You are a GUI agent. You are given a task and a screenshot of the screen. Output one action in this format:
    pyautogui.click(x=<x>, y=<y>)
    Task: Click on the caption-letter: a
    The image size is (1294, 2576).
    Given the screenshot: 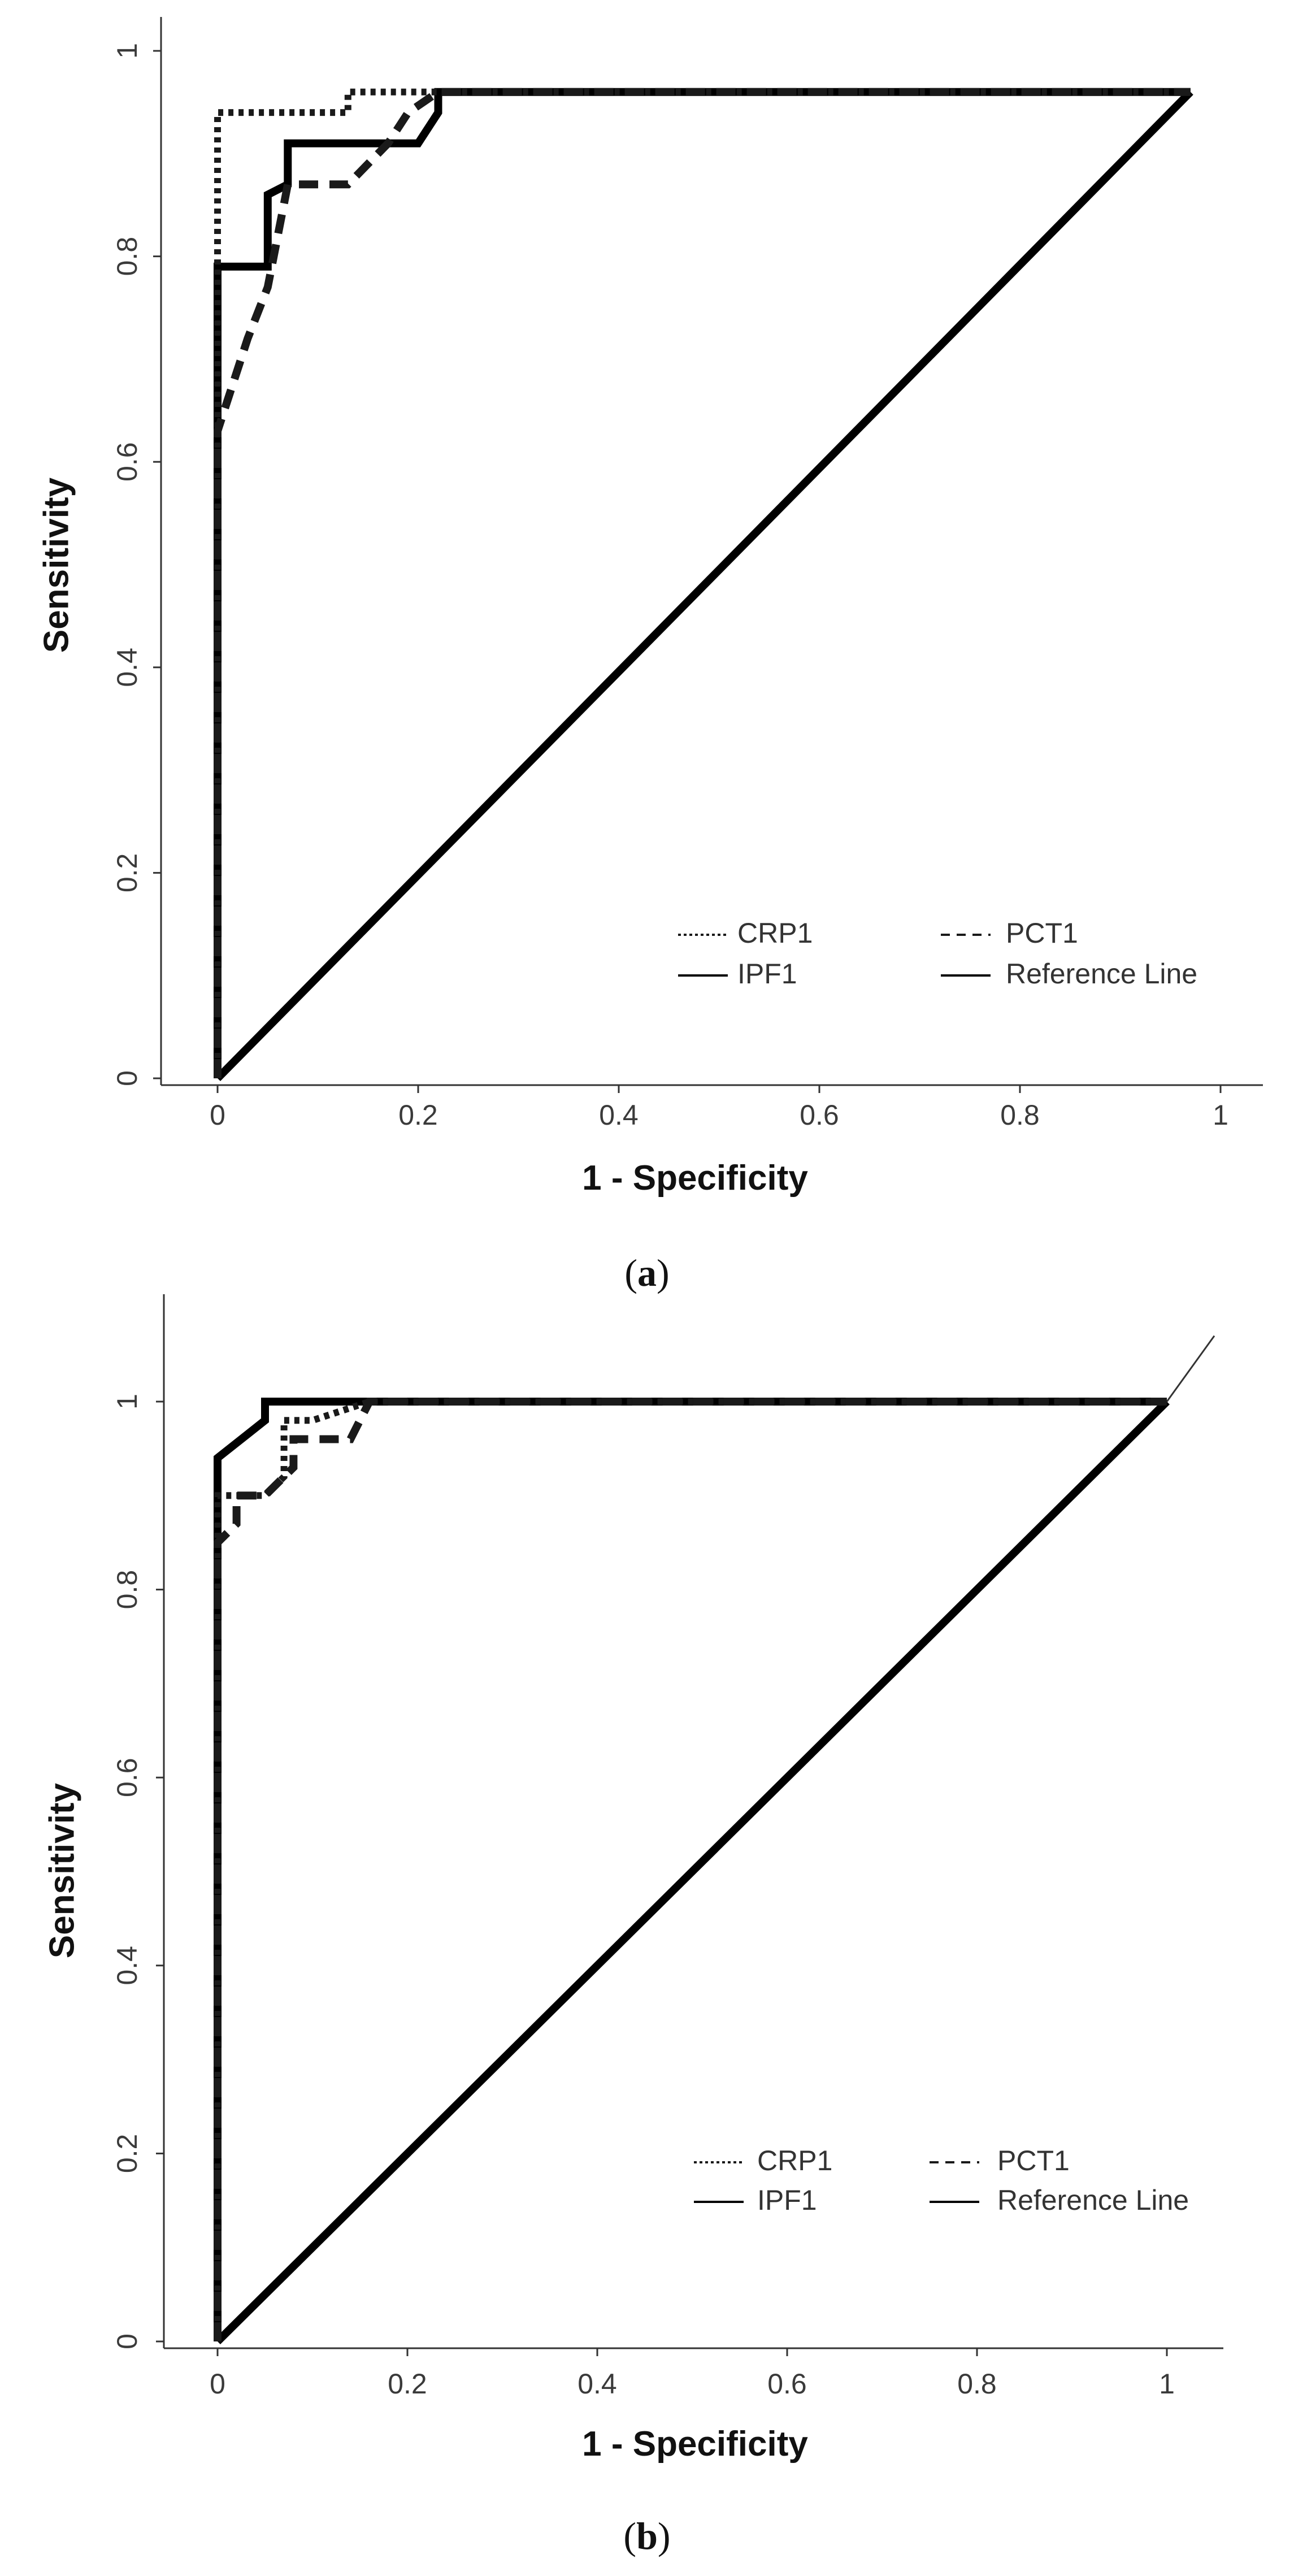 What is the action you would take?
    pyautogui.click(x=647, y=1272)
    